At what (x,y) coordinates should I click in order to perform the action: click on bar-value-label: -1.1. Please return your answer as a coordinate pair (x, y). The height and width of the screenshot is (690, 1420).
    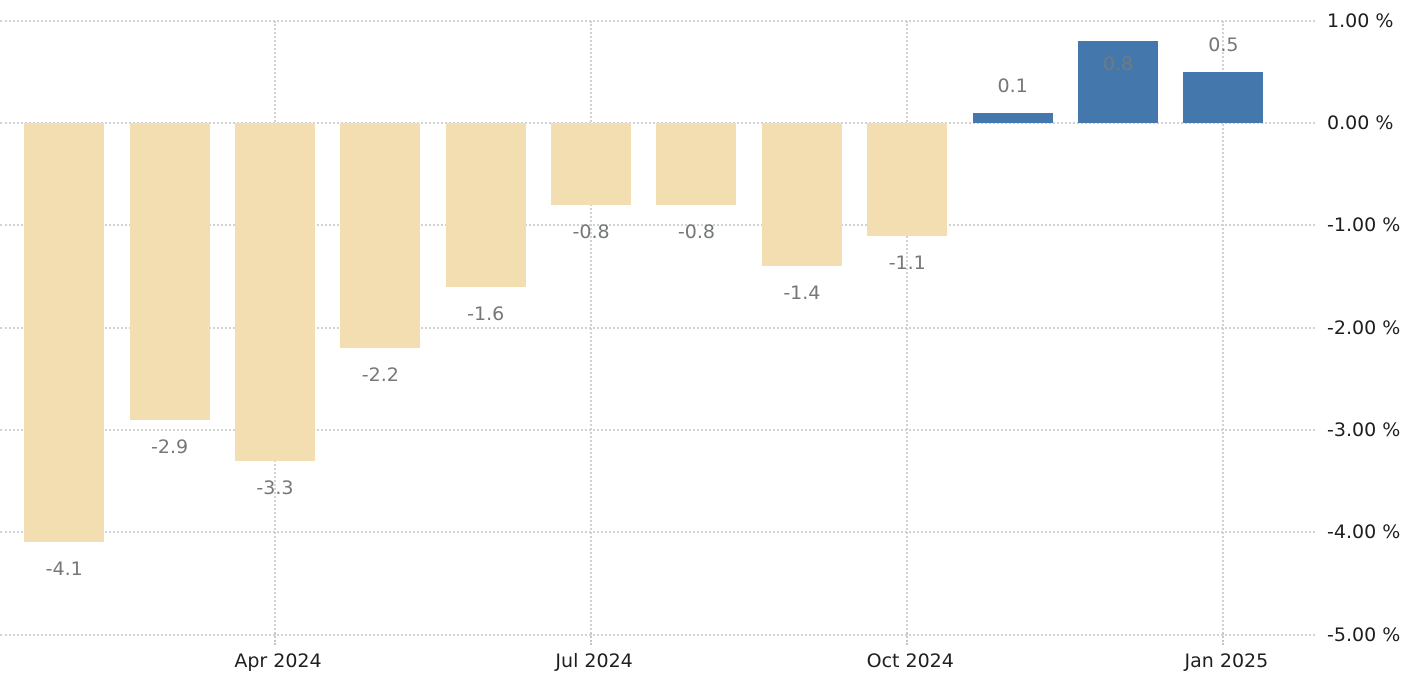
    Looking at the image, I should click on (907, 262).